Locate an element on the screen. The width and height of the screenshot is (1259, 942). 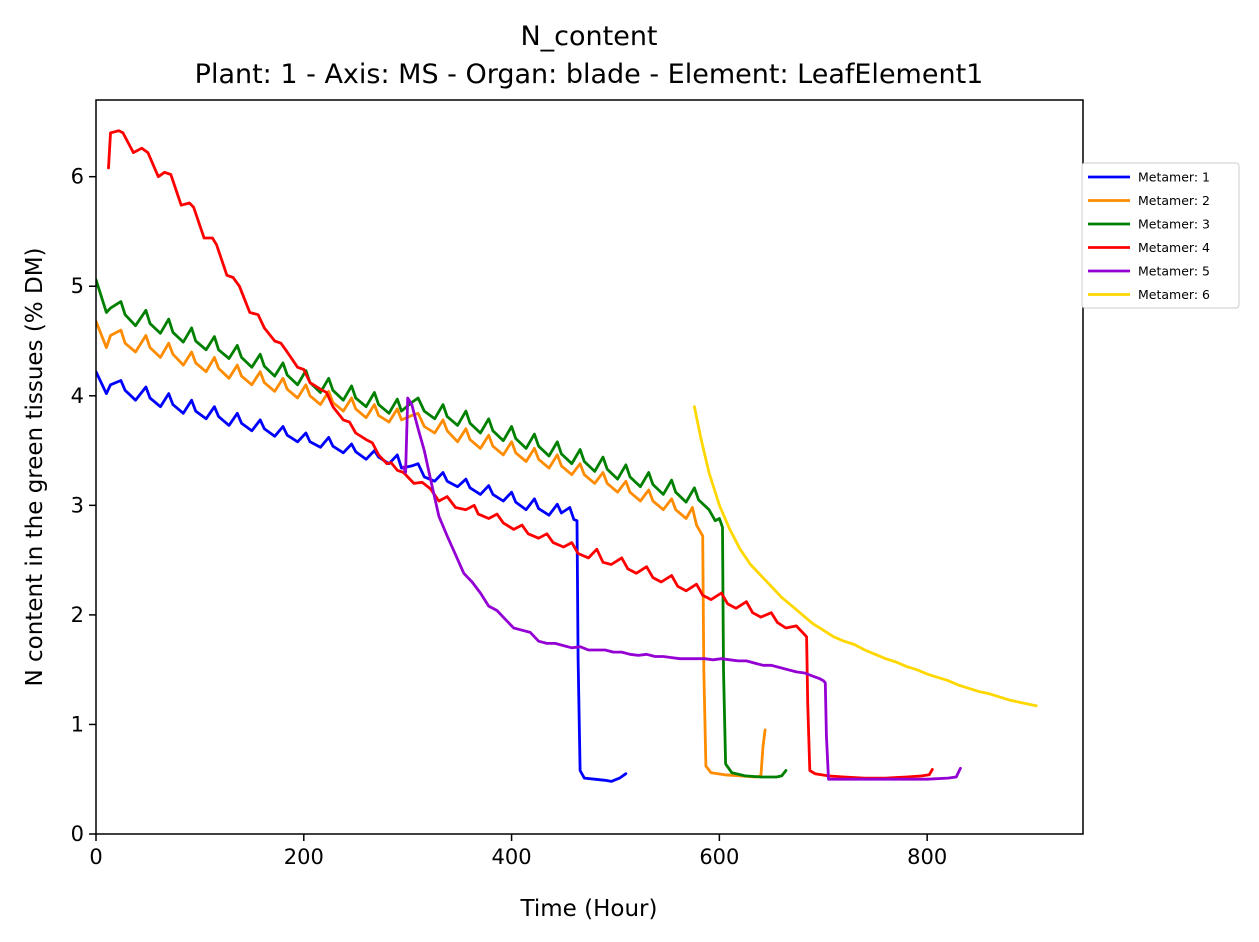
y-tick-label: 2 is located at coordinates (77, 615).